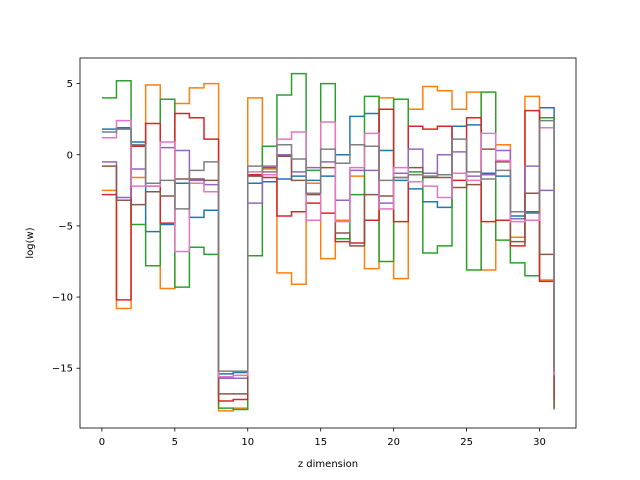  Describe the element at coordinates (393, 442) in the screenshot. I see `x-tick-label: 20` at that location.